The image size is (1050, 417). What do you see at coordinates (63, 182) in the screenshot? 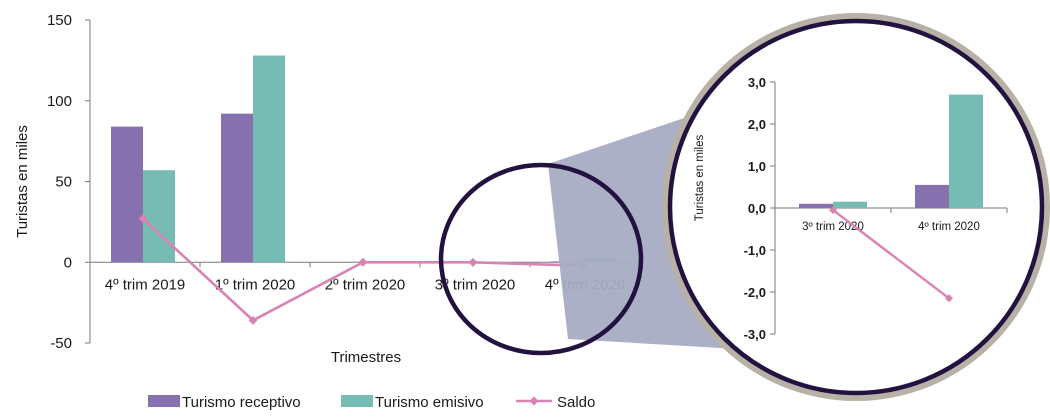
I see `y-tick-label: 50` at bounding box center [63, 182].